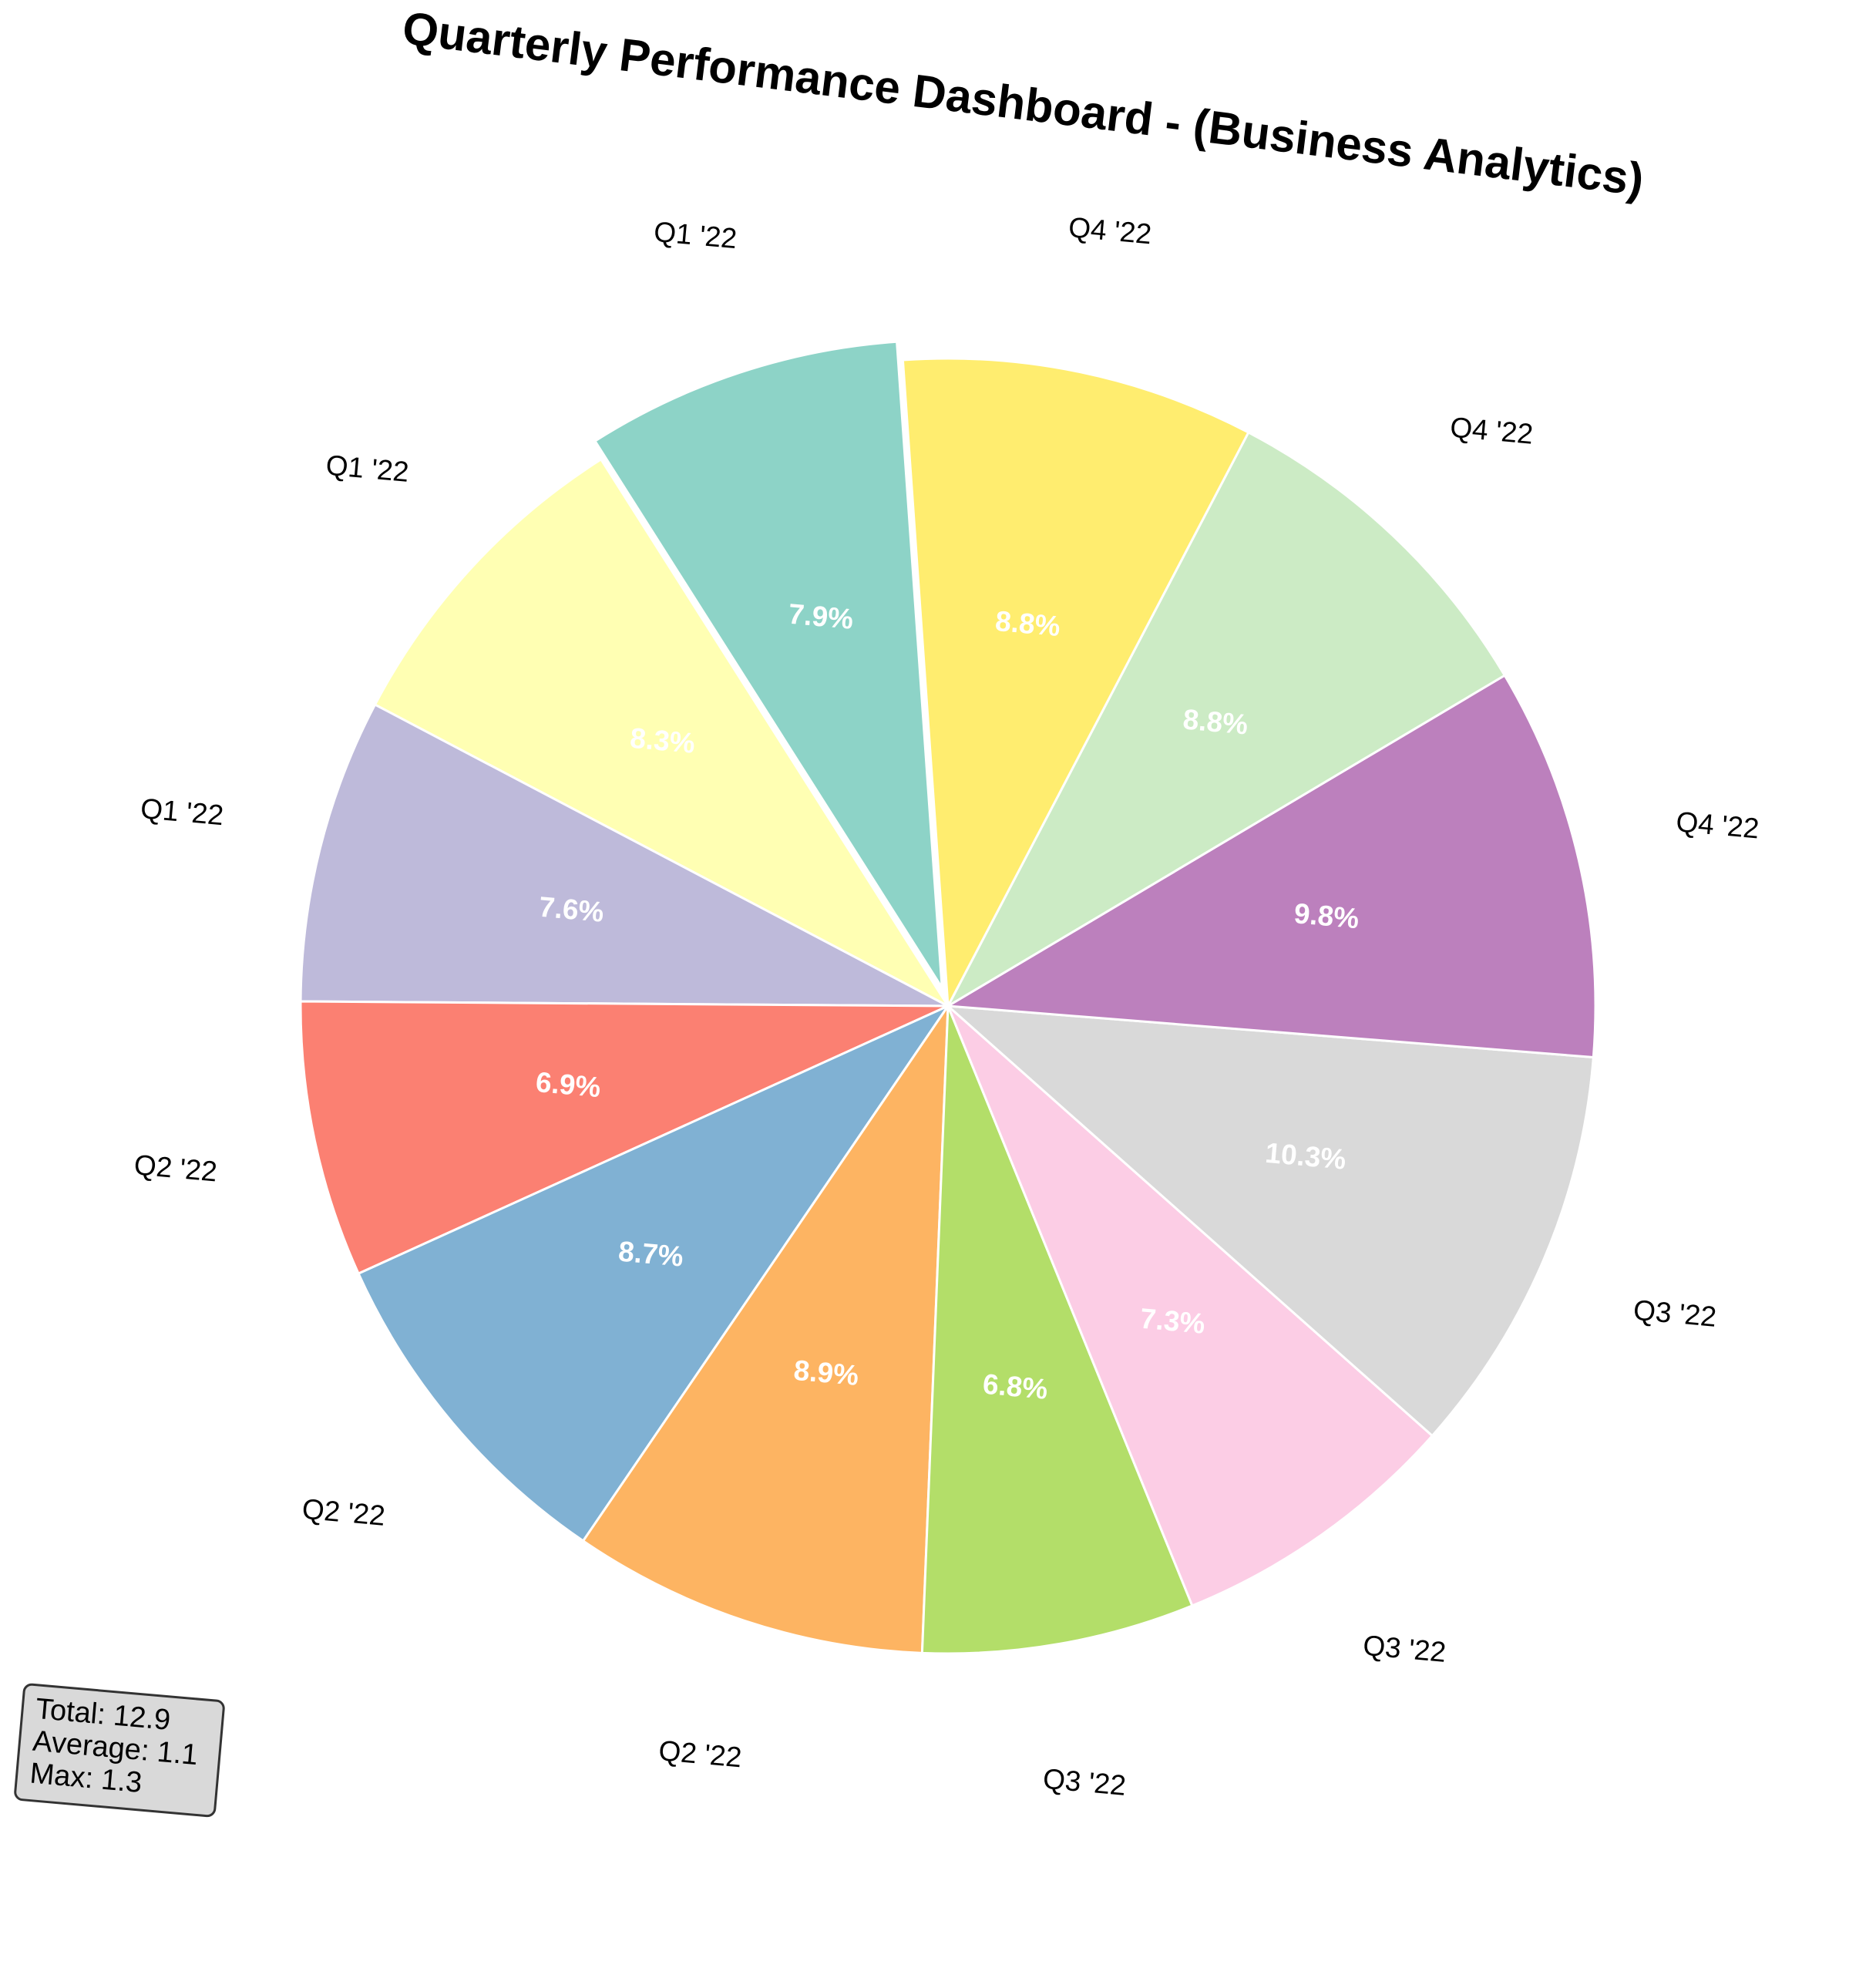  I want to click on slice-percent-label-2: 8.3%, so click(663, 740).